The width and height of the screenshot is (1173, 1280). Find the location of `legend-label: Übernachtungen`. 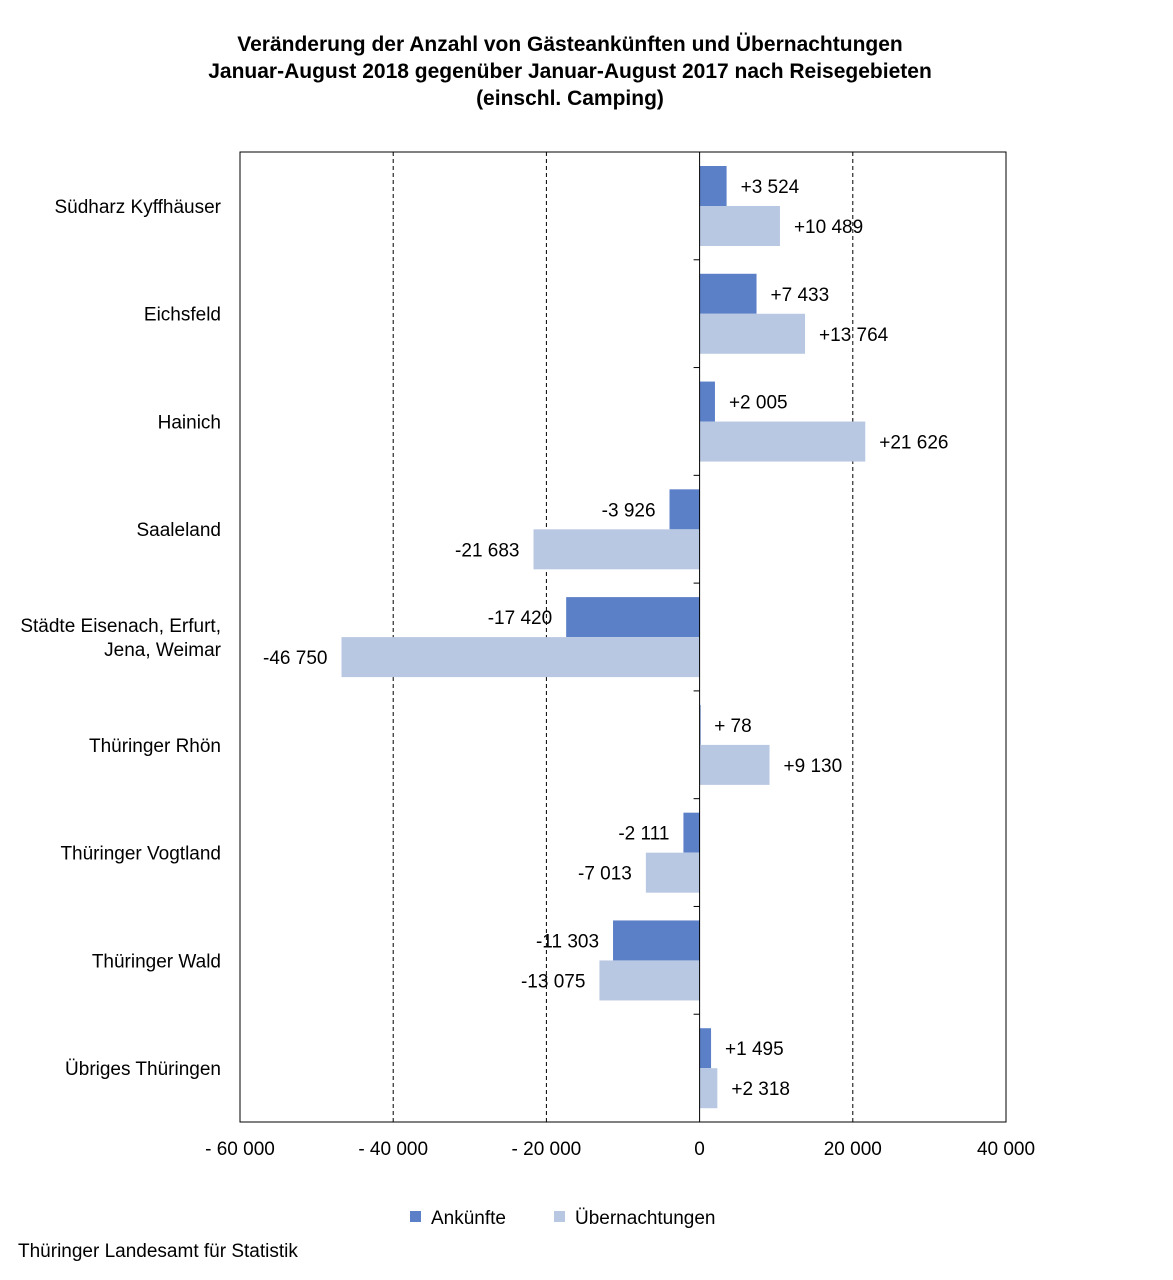

legend-label: Übernachtungen is located at coordinates (645, 1218).